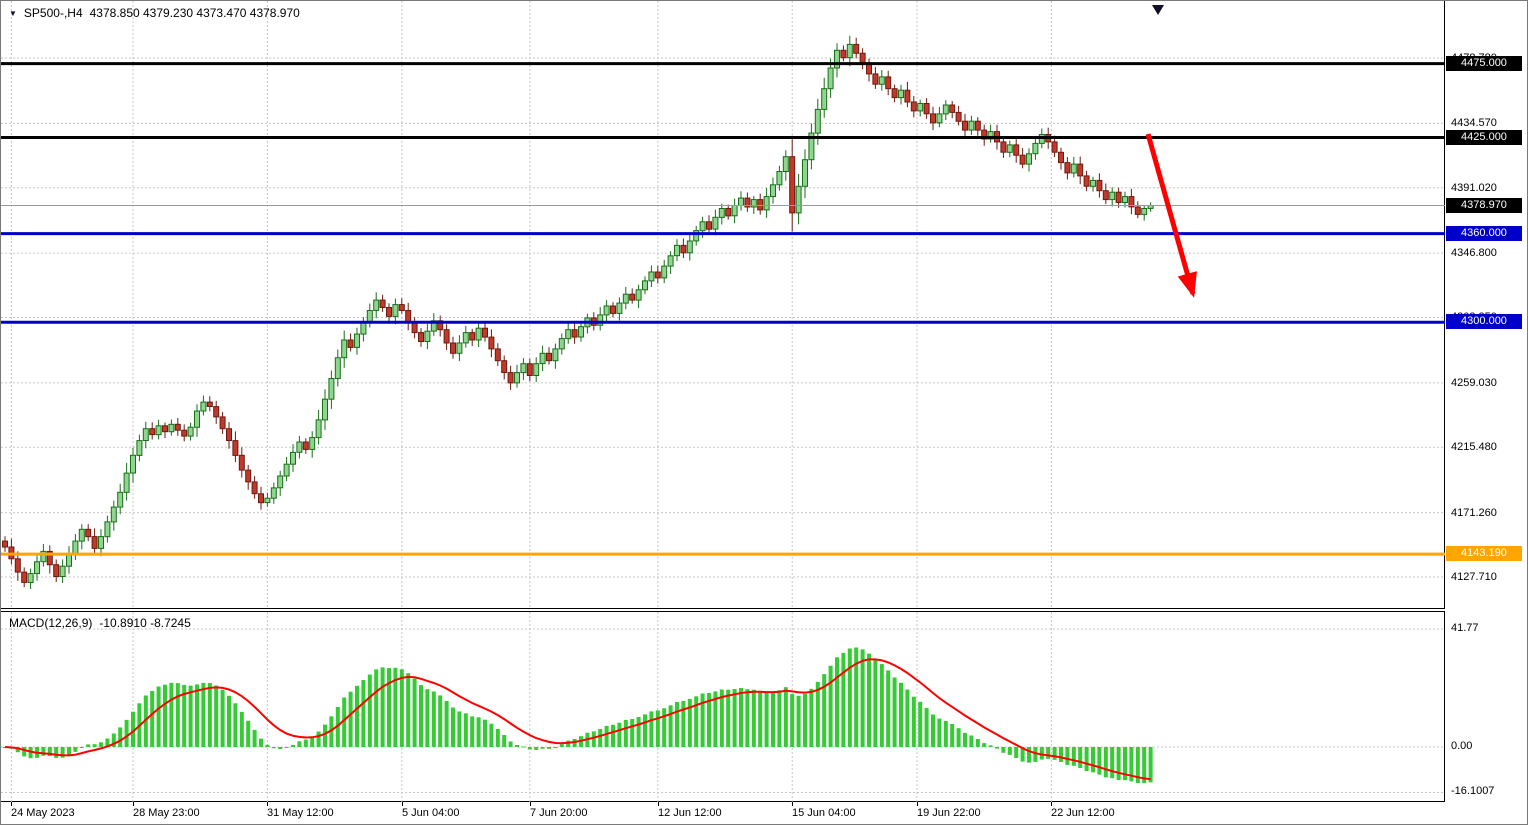  I want to click on symbol-title: SP500-,H4, so click(53, 13).